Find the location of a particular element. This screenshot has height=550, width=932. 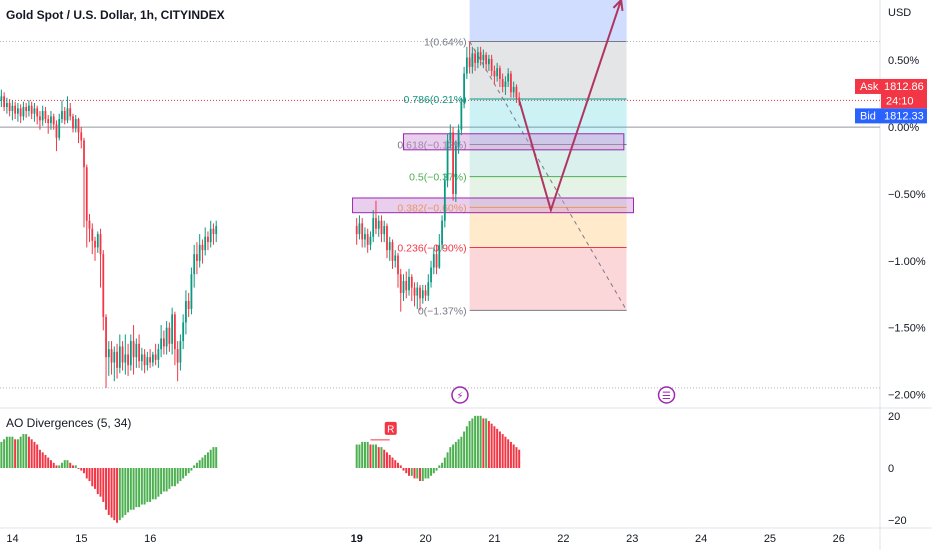

price-tick-label: −0.50% is located at coordinates (907, 195).